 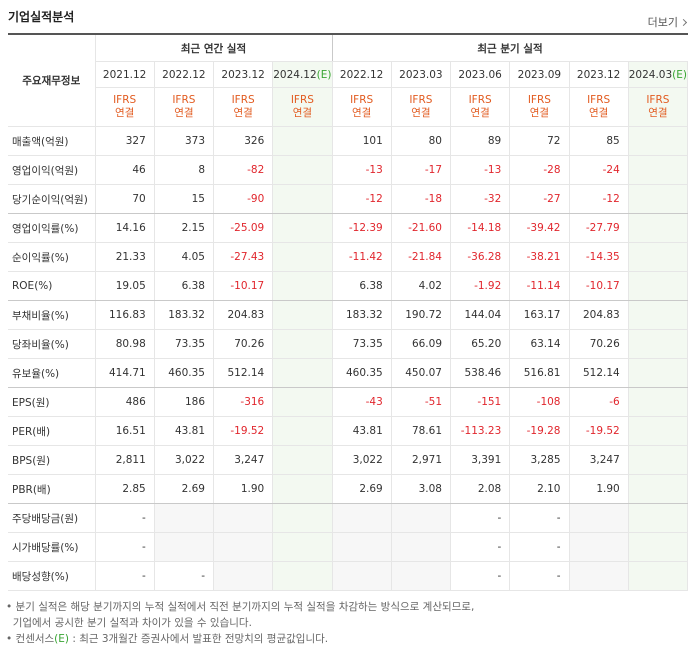 What do you see at coordinates (52, 547) in the screenshot?
I see `row-label: 시가배당률(%)` at bounding box center [52, 547].